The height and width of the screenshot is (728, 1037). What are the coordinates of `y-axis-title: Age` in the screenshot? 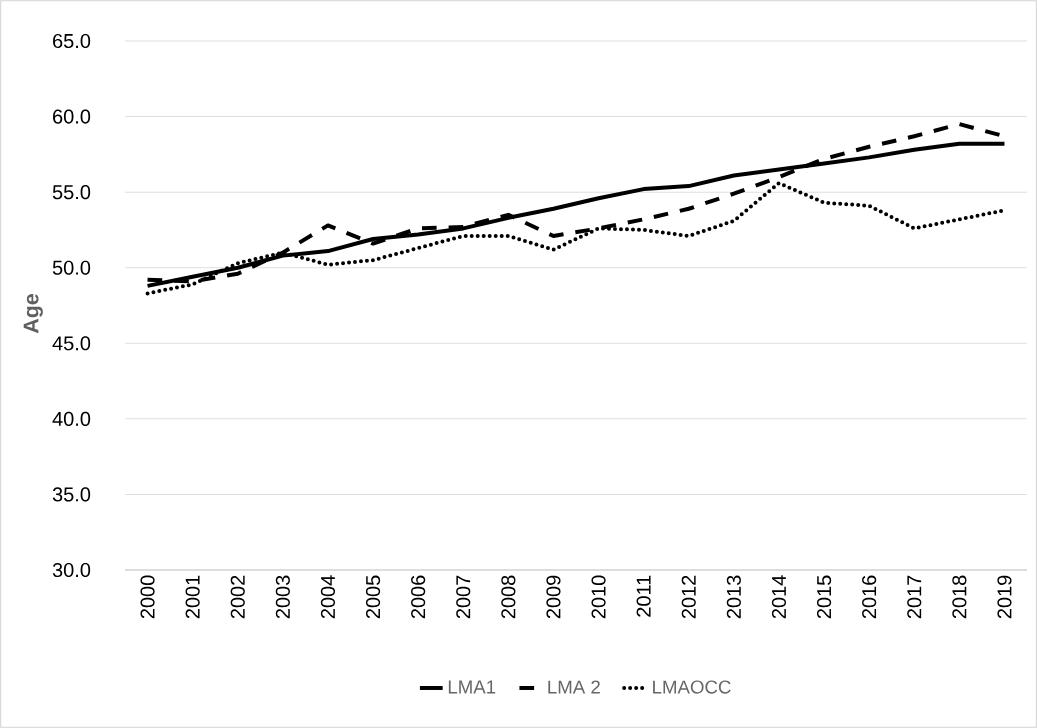 It's located at (33, 314).